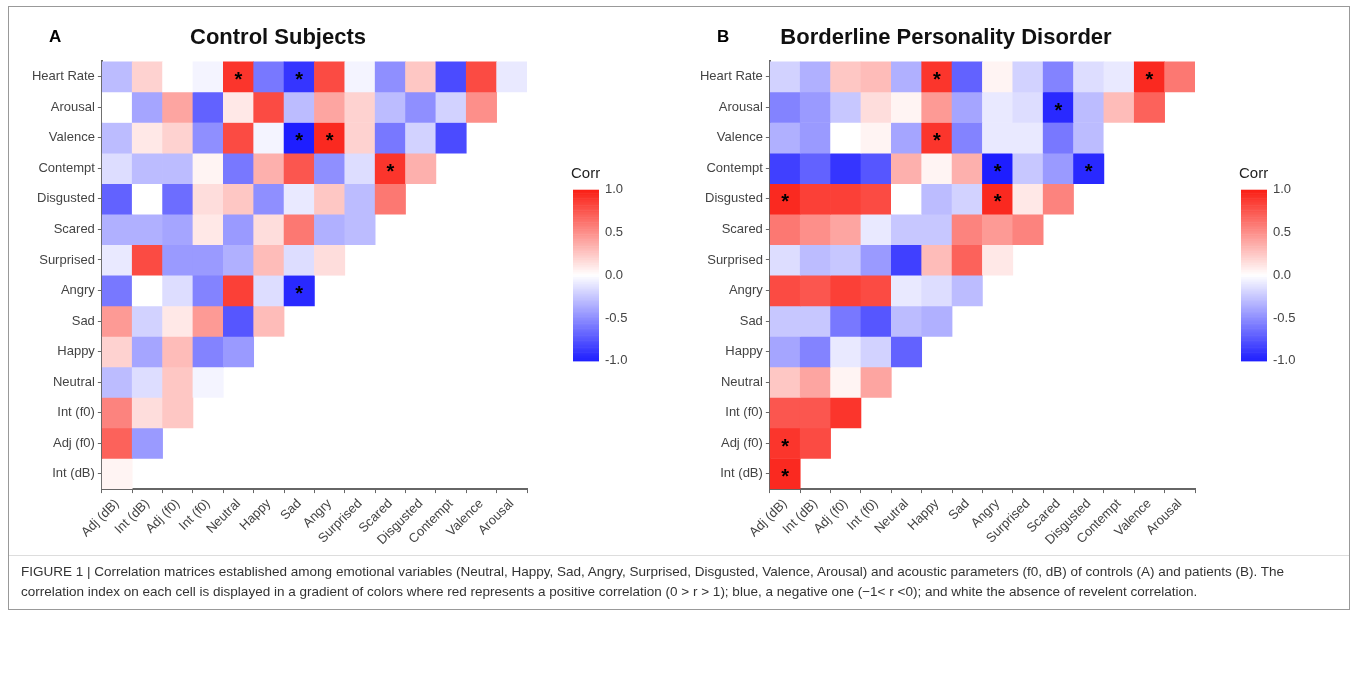 The image size is (1359, 687). I want to click on text: A, so click(55, 36).